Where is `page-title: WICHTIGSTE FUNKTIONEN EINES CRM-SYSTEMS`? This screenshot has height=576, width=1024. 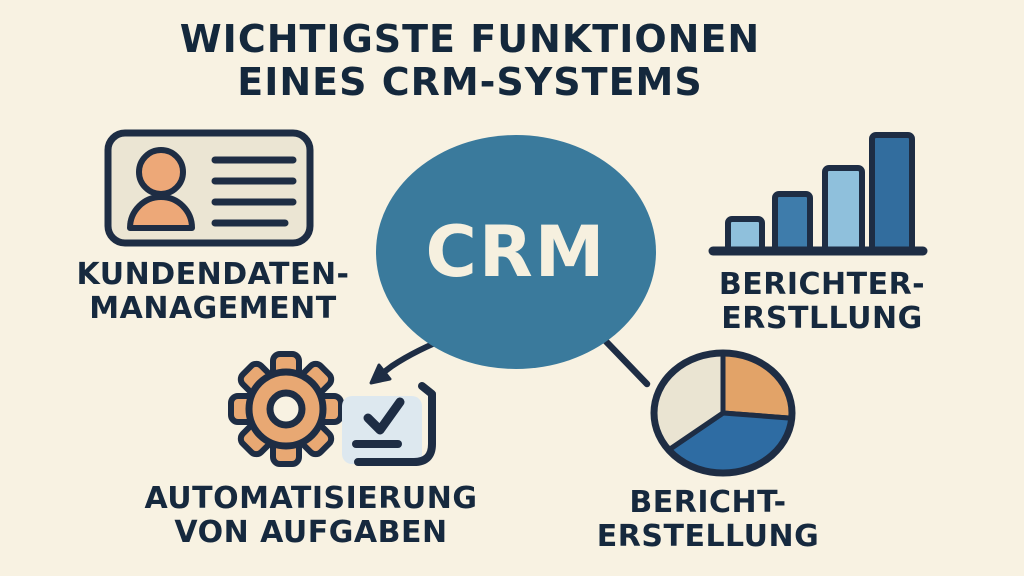
page-title: WICHTIGSTE FUNKTIONEN EINES CRM-SYSTEMS is located at coordinates (470, 60).